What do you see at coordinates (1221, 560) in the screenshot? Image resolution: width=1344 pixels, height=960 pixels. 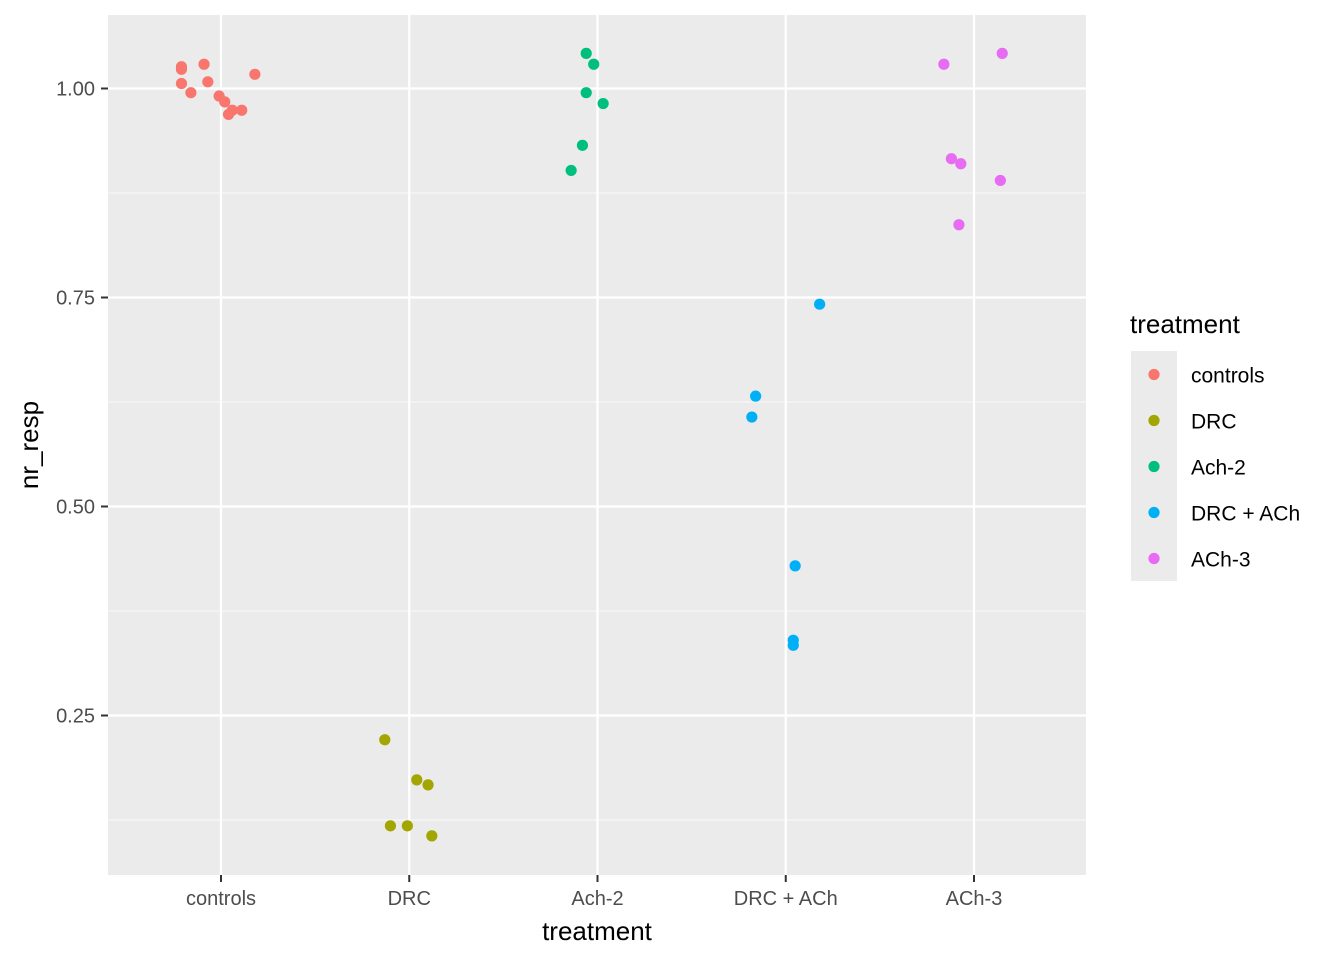 I see `legend-label: ACh-3` at bounding box center [1221, 560].